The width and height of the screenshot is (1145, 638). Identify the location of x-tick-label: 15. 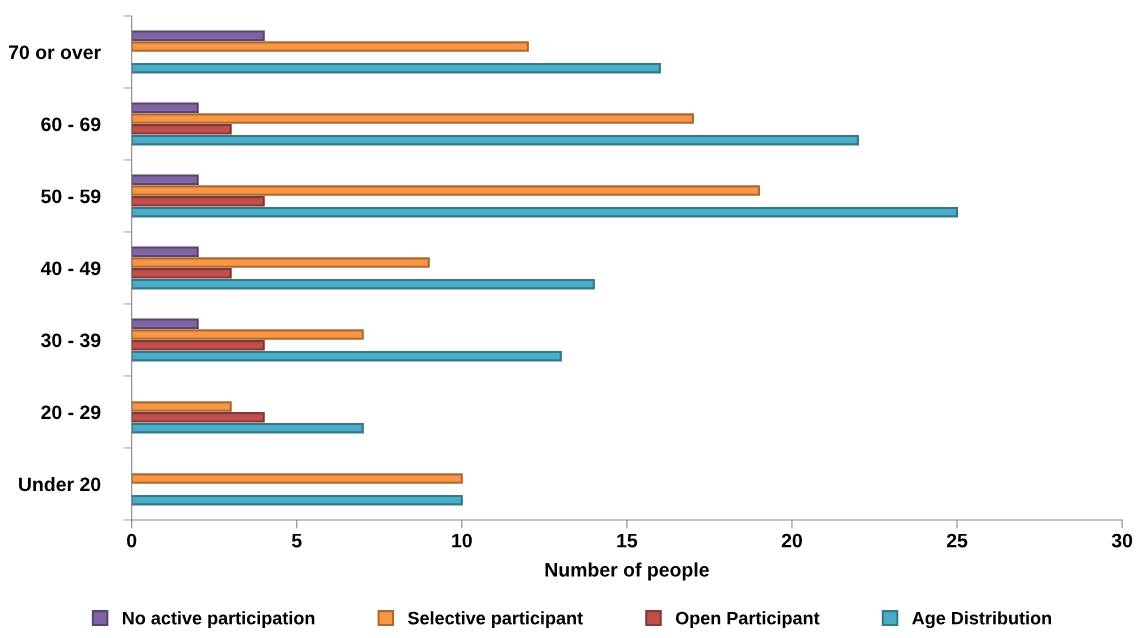
(627, 540).